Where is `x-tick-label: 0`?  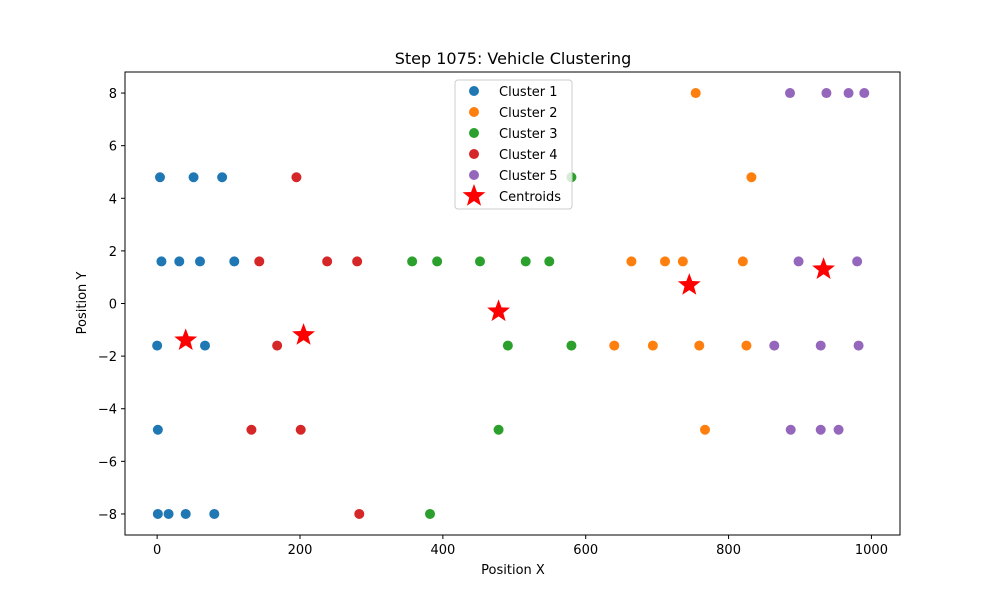
x-tick-label: 0 is located at coordinates (157, 550).